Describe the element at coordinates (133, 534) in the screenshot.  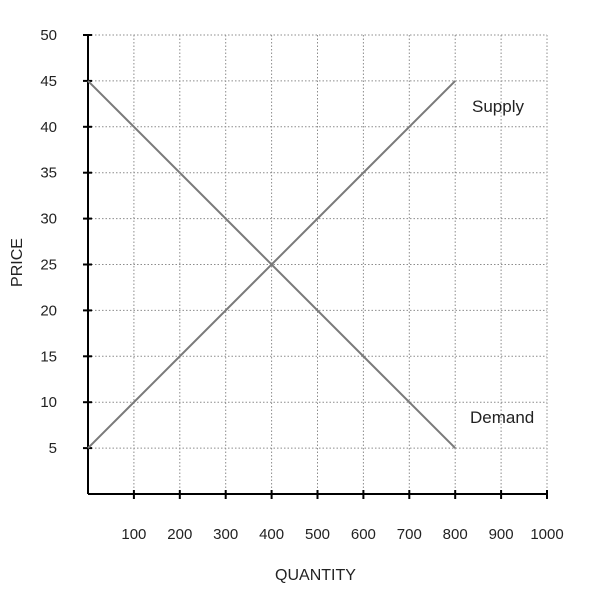
I see `x-tick-label: 100` at that location.